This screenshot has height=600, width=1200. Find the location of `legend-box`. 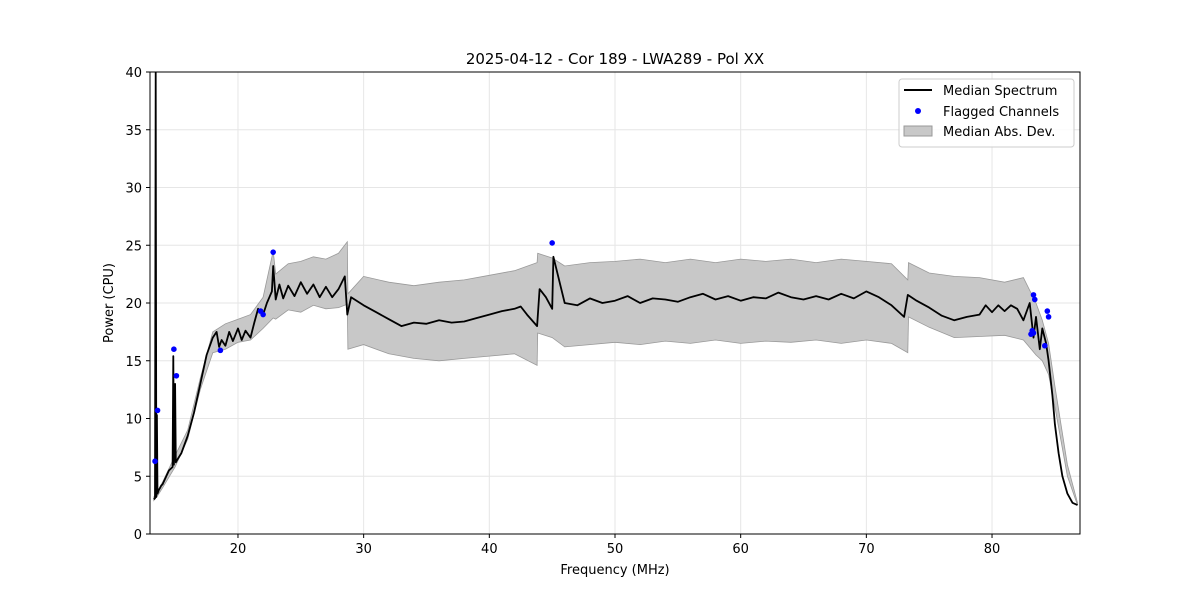

legend-box is located at coordinates (986, 113).